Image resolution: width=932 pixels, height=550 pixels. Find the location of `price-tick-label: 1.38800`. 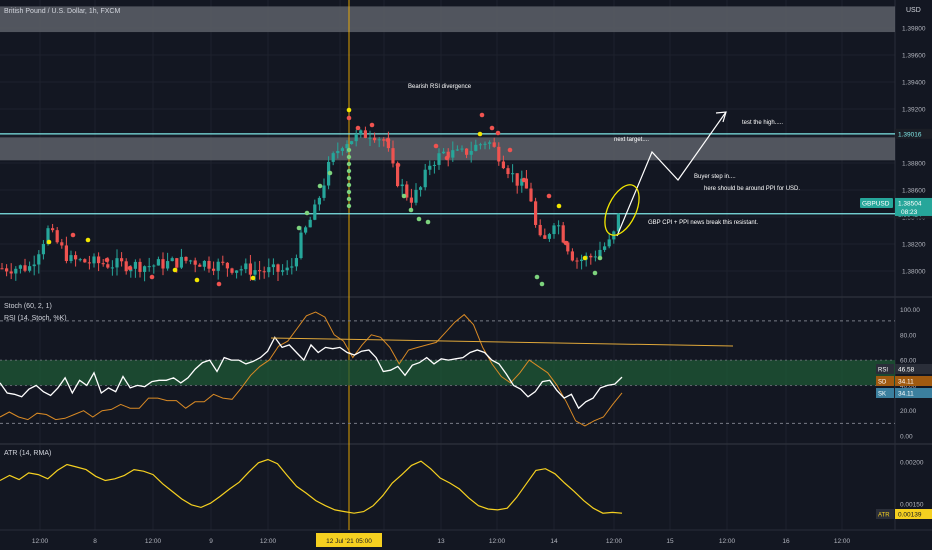

price-tick-label: 1.38800 is located at coordinates (914, 164).